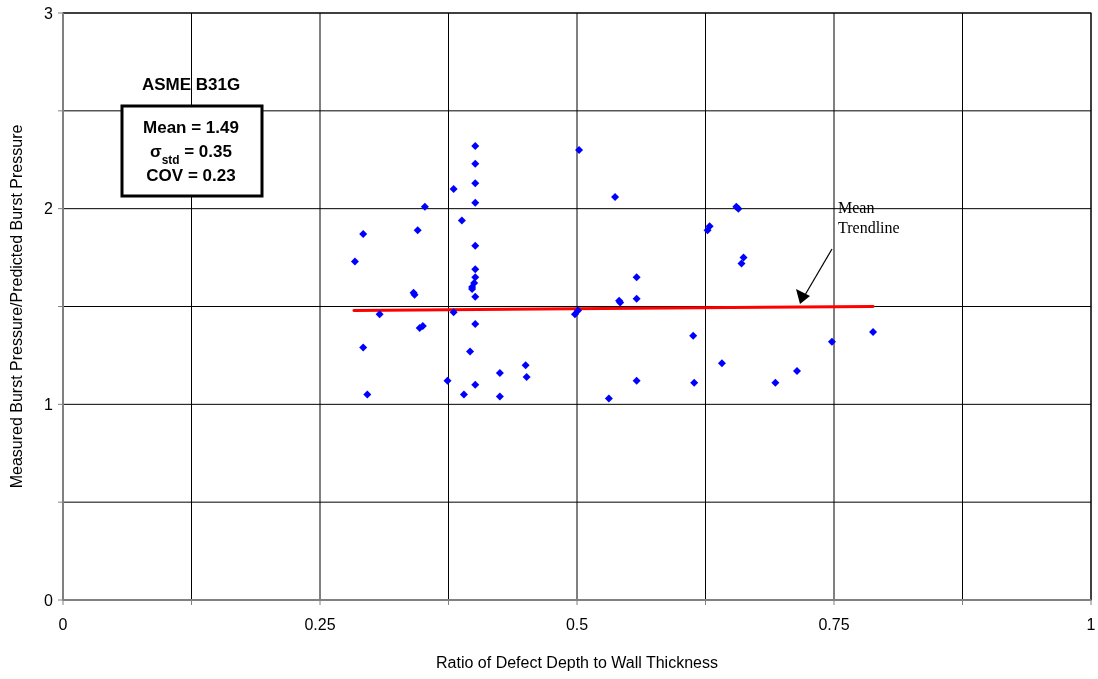 The height and width of the screenshot is (679, 1098). What do you see at coordinates (191, 127) in the screenshot?
I see `annotation: Mean = 1.49` at bounding box center [191, 127].